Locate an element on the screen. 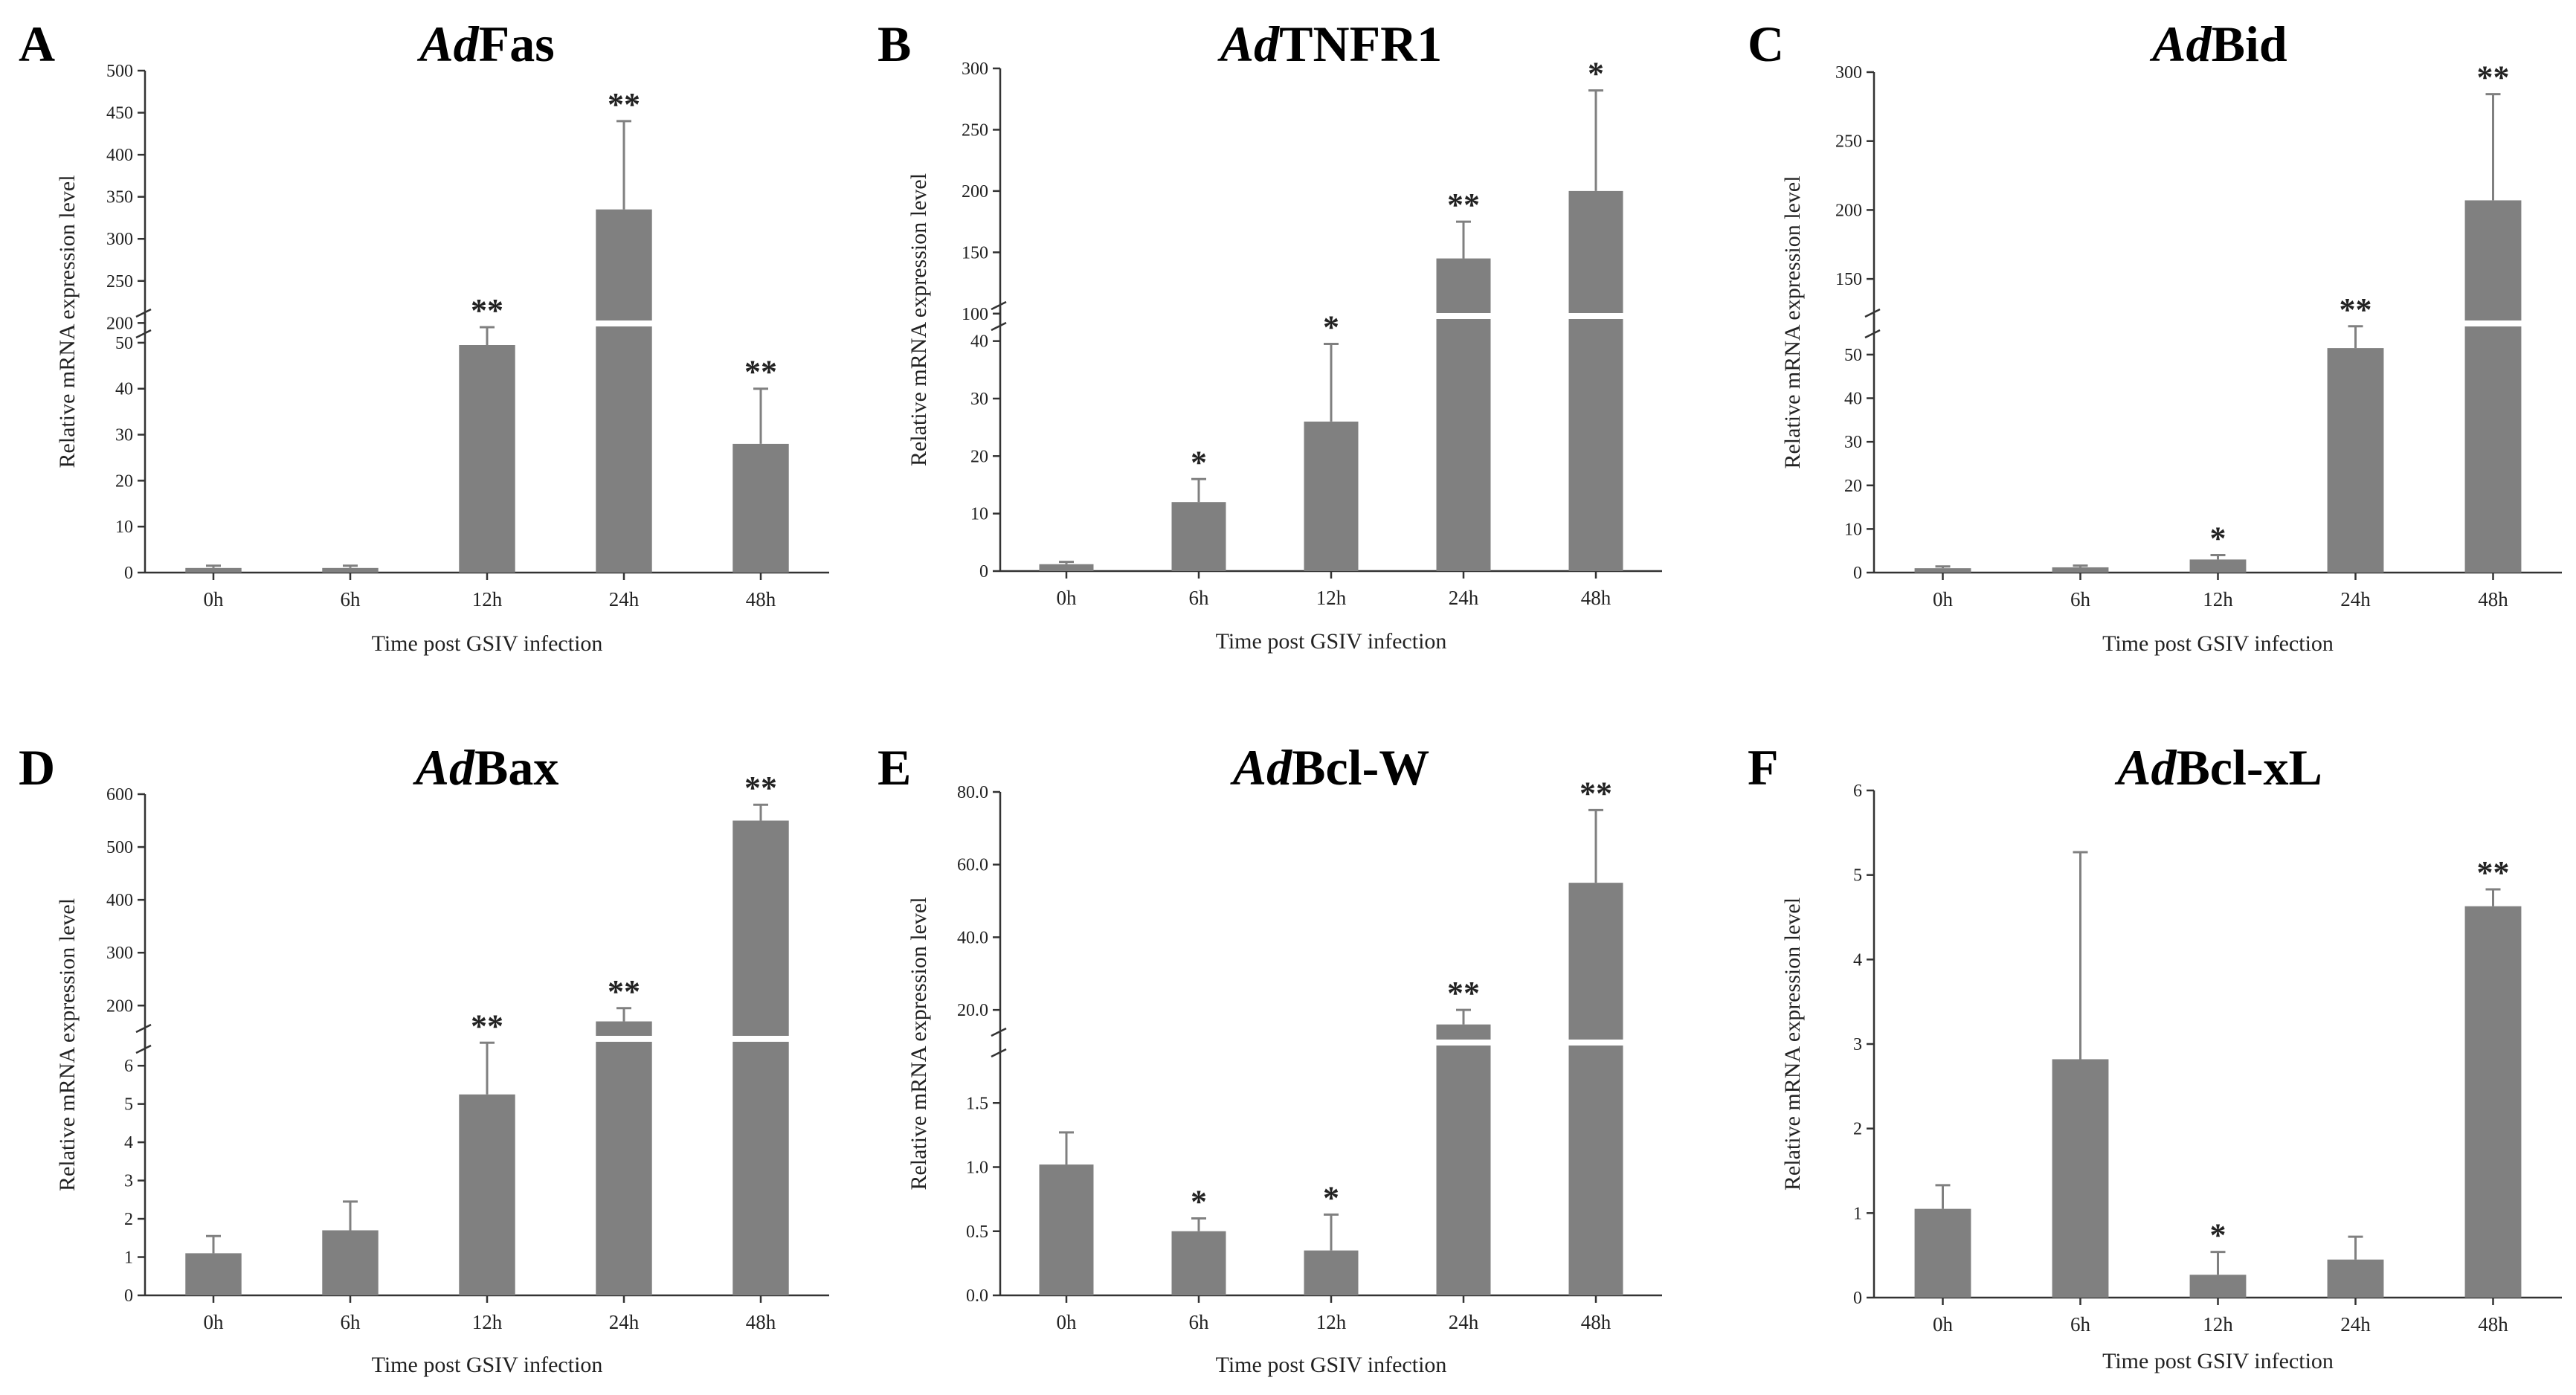  y-tick-label: 1 is located at coordinates (1857, 1213).